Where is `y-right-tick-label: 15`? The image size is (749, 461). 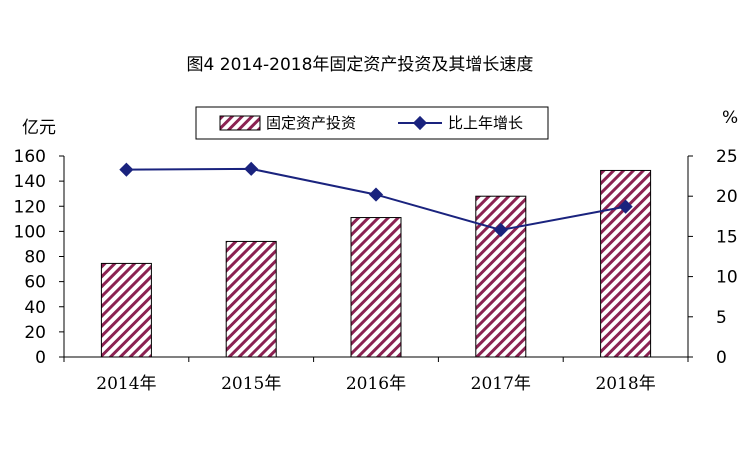 y-right-tick-label: 15 is located at coordinates (727, 237).